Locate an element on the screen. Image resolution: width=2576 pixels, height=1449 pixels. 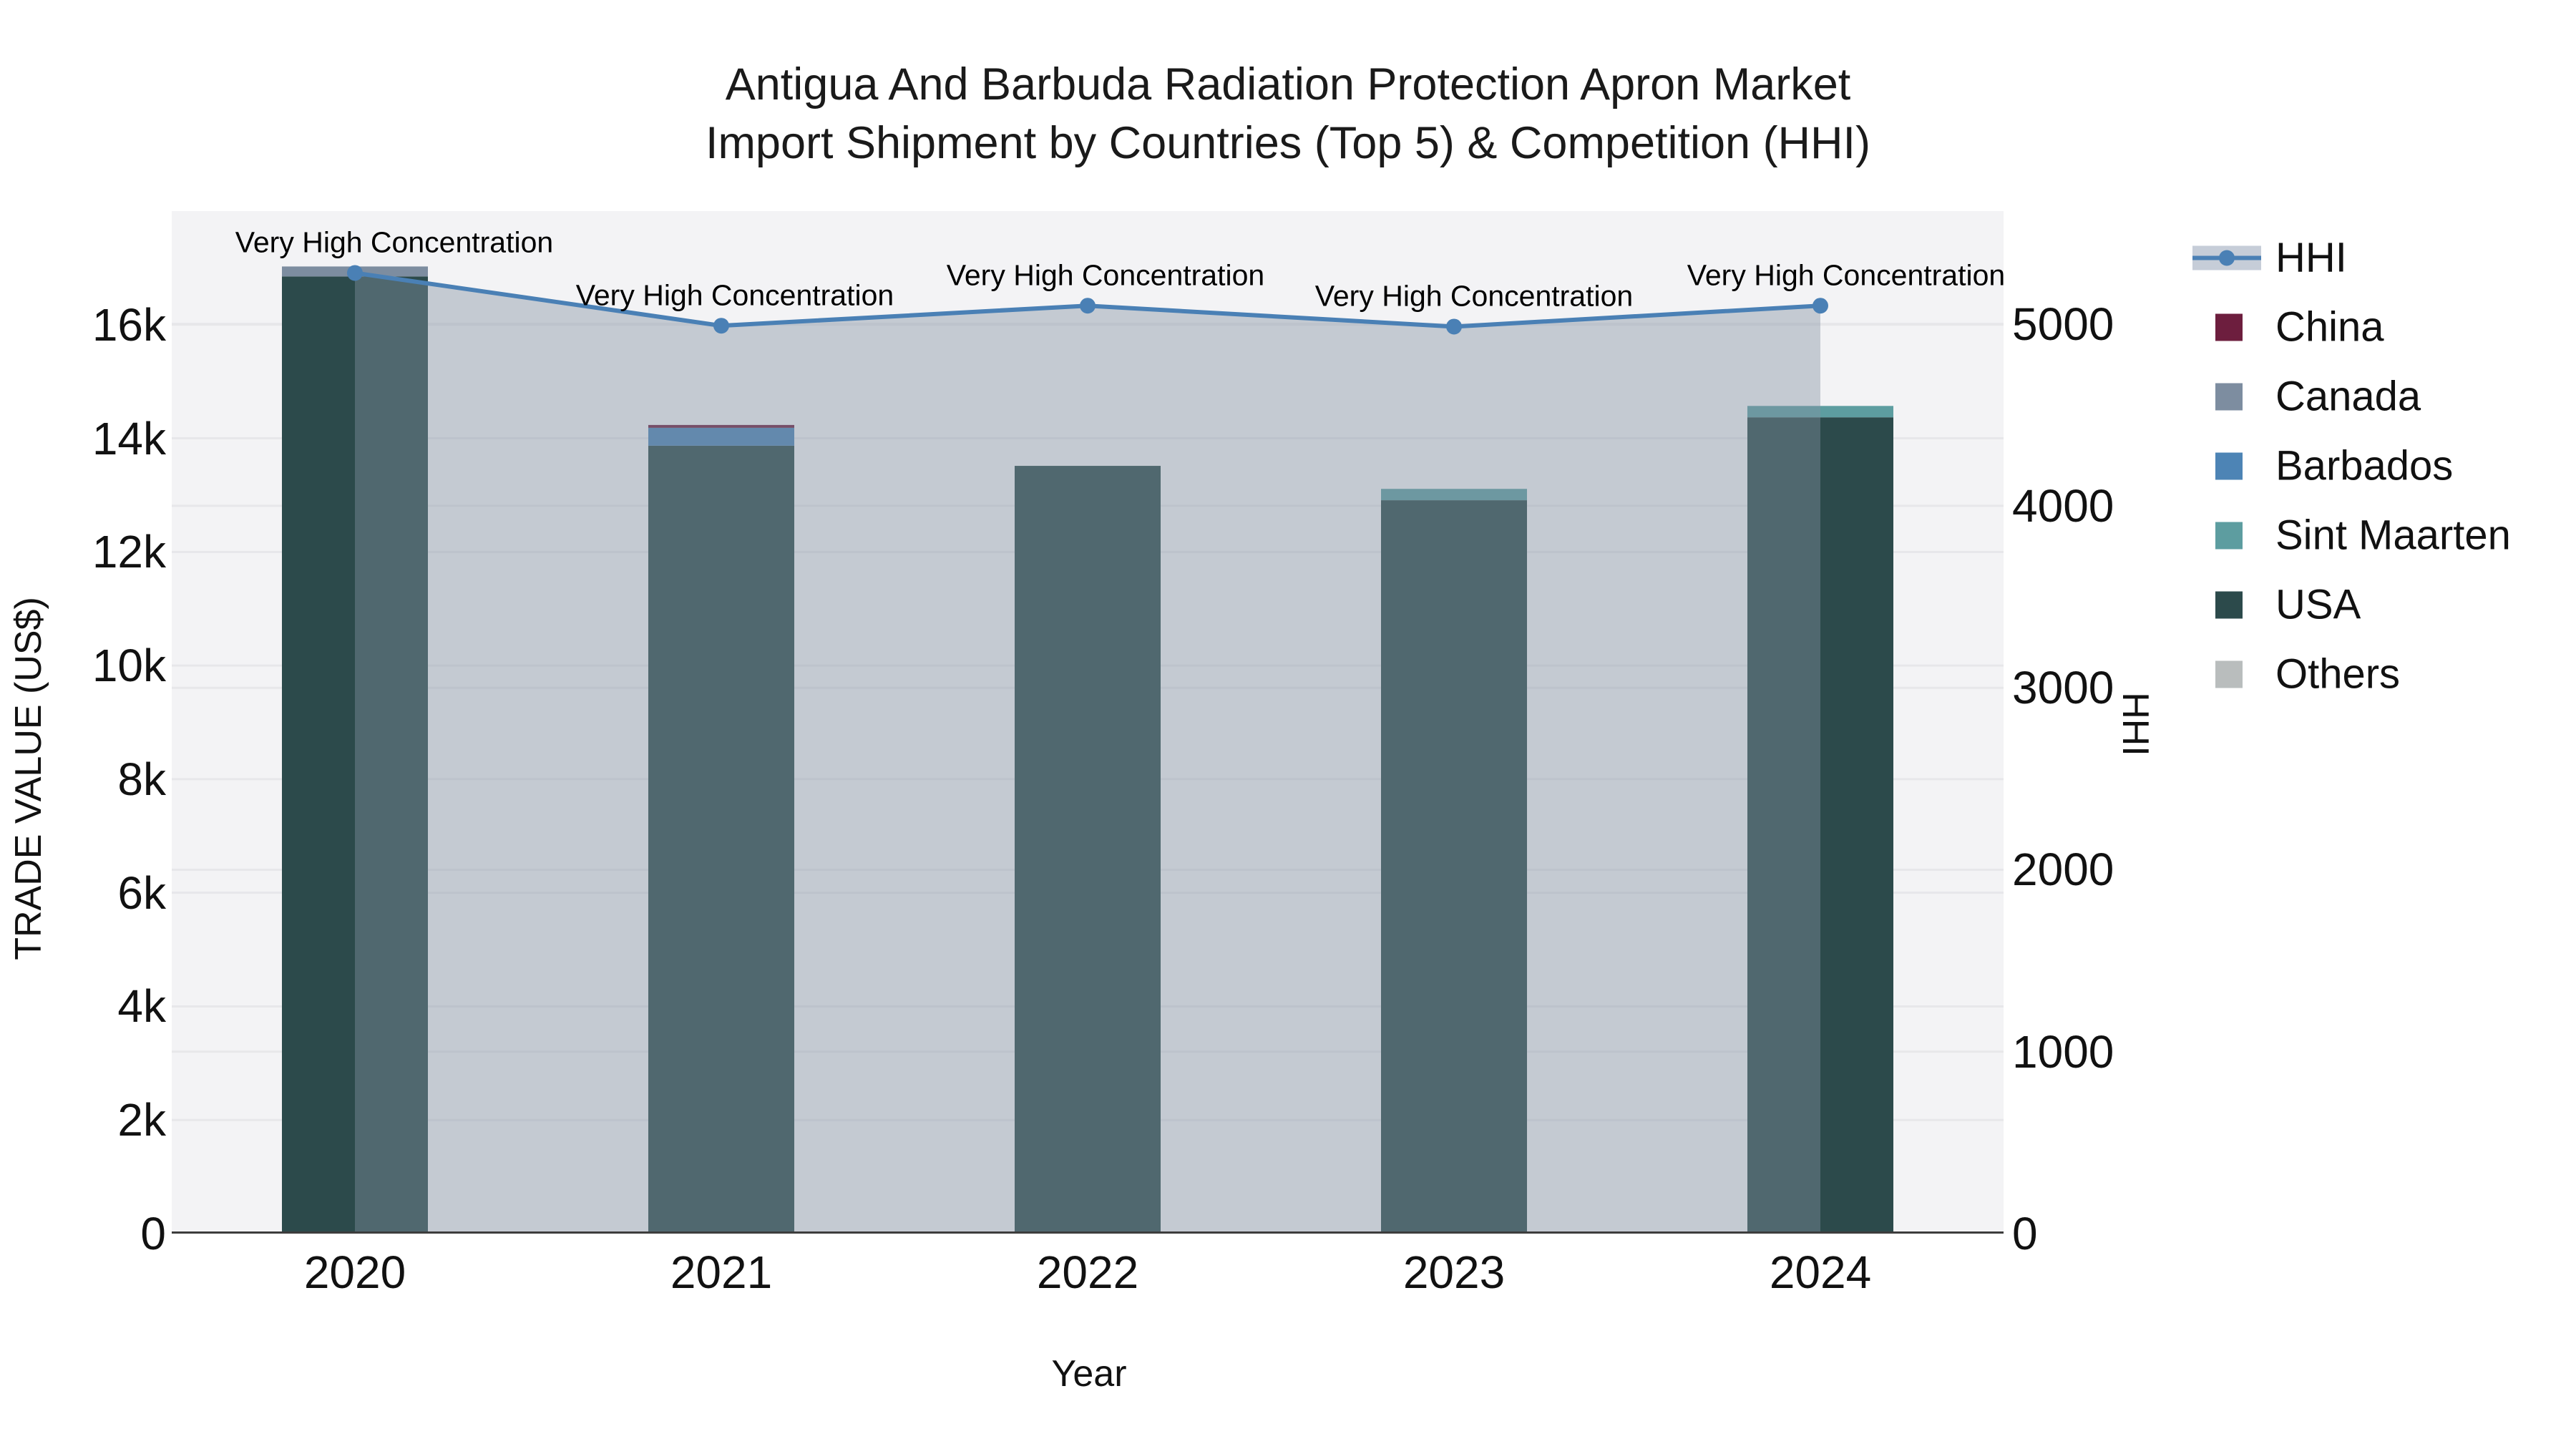
legend-item-Canada: Canada is located at coordinates (2306, 397).